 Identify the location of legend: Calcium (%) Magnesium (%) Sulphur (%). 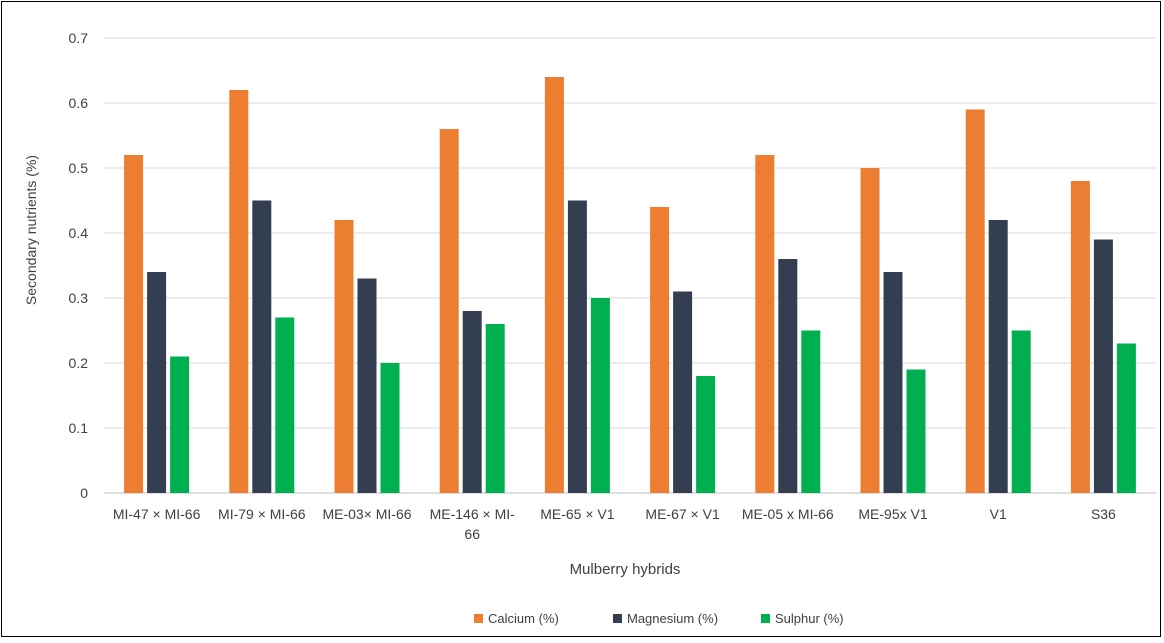
(659, 618).